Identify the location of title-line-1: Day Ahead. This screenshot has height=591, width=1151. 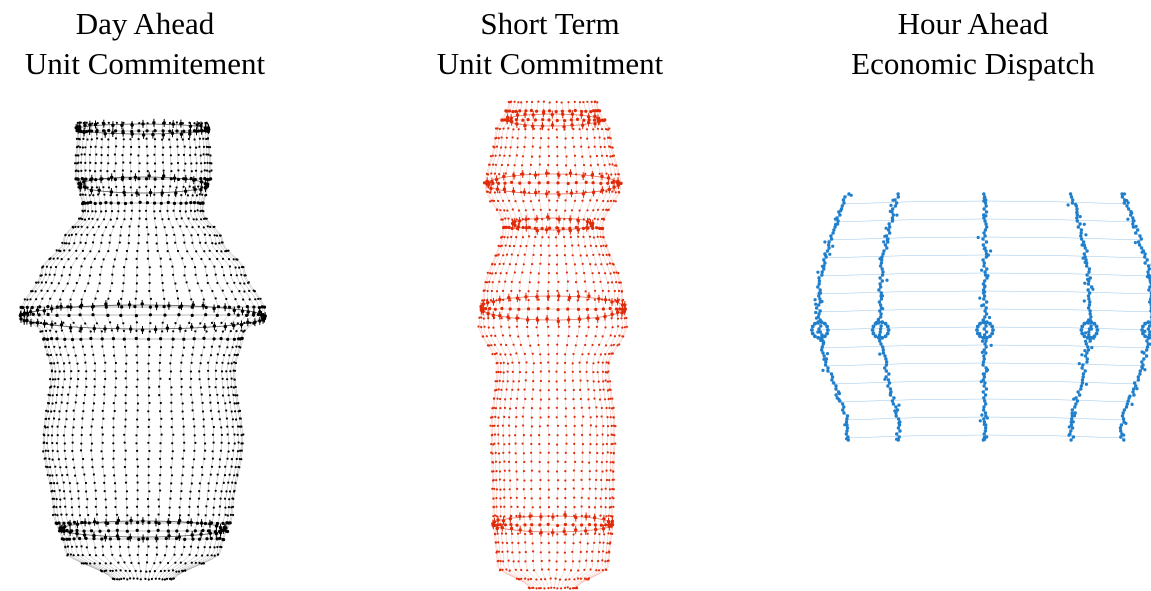
(145, 23).